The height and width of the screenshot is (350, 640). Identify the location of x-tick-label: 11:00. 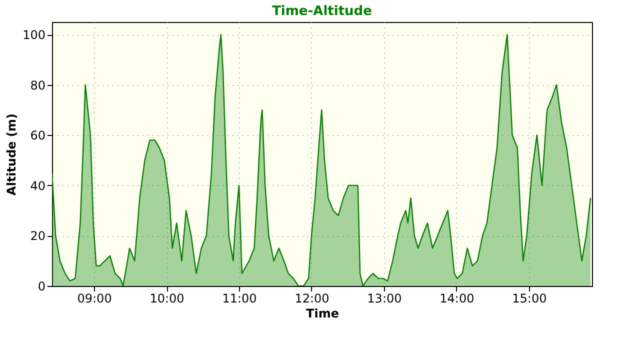
(239, 299).